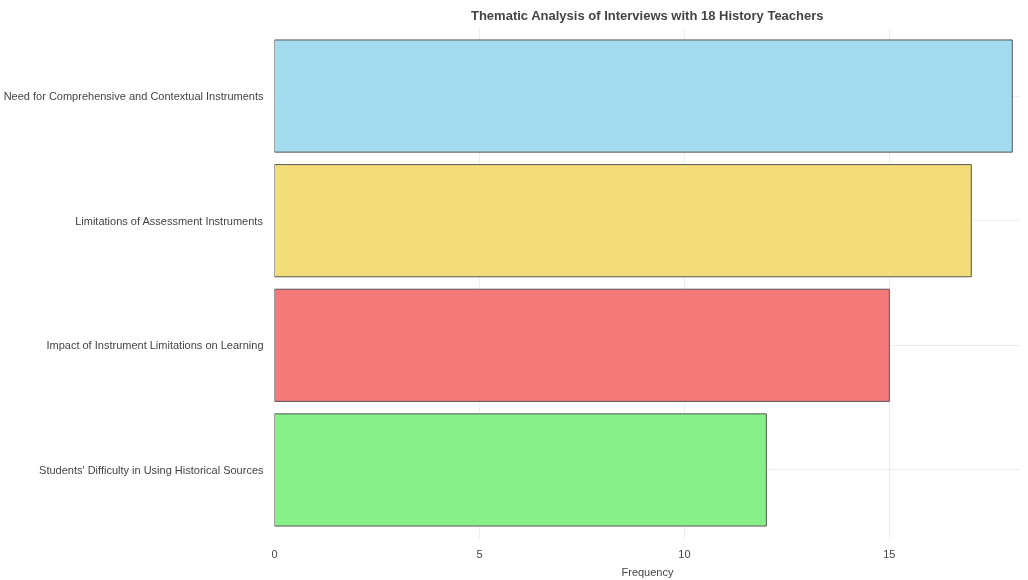 The width and height of the screenshot is (1028, 580). What do you see at coordinates (169, 220) in the screenshot?
I see `y-tick-label: Limitations of Assessment Instruments` at bounding box center [169, 220].